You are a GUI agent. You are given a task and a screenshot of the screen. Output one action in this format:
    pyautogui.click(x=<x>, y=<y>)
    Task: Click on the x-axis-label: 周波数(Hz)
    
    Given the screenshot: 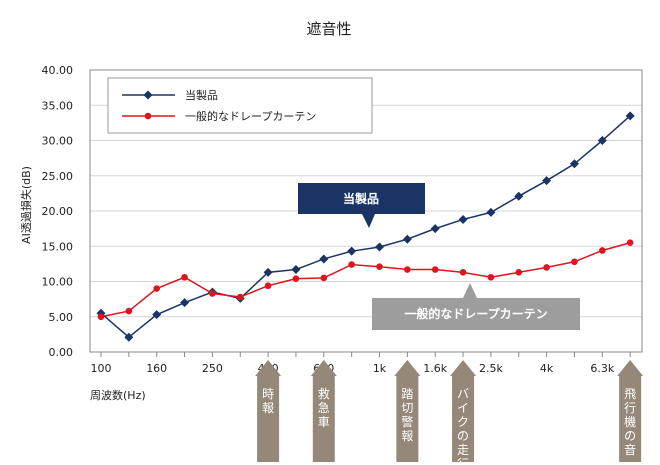 What is the action you would take?
    pyautogui.click(x=118, y=395)
    